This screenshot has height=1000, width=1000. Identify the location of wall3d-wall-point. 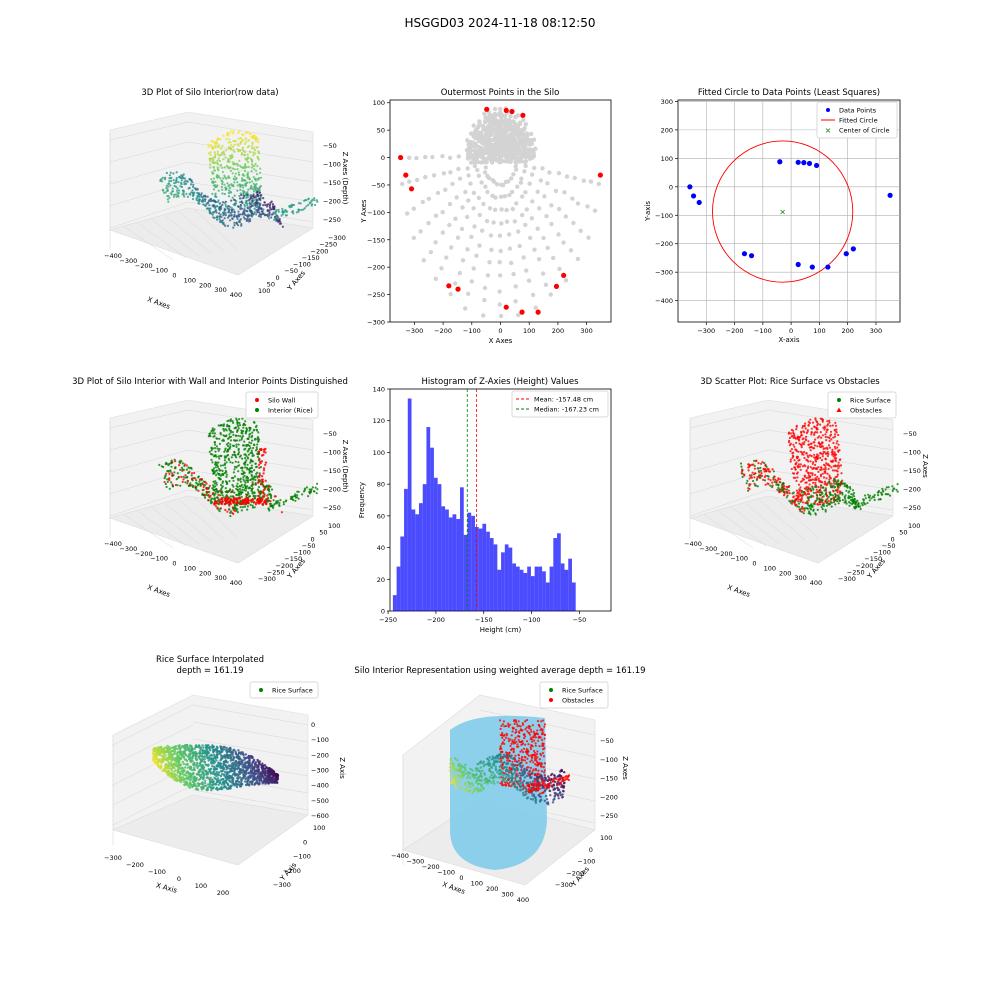
(252, 500).